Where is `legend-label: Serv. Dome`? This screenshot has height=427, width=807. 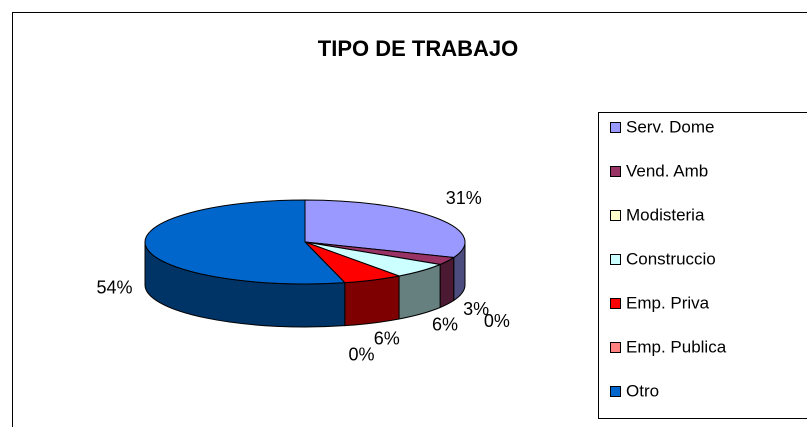
legend-label: Serv. Dome is located at coordinates (670, 126).